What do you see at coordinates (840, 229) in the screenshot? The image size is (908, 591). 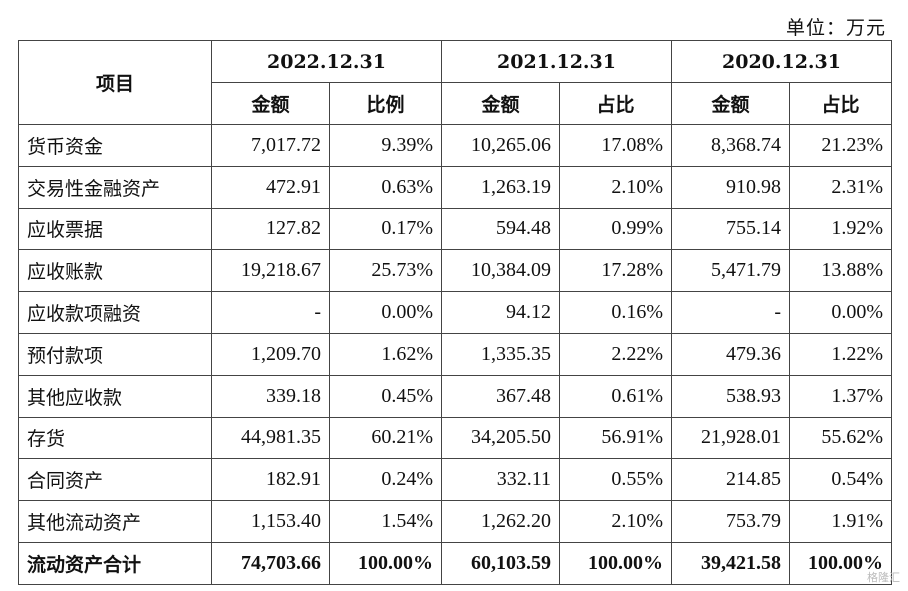 I see `ratio-cell: 1.92%` at bounding box center [840, 229].